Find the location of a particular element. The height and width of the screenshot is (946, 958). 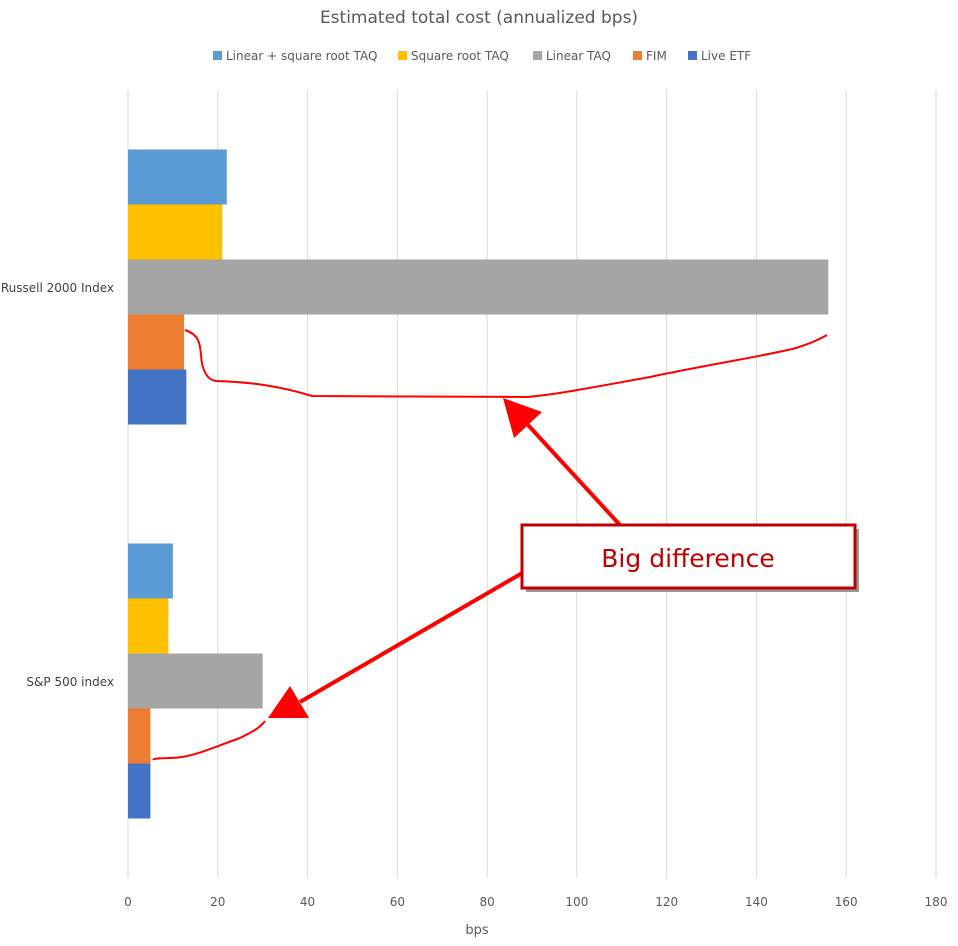

arrow-down-head is located at coordinates (288, 702).